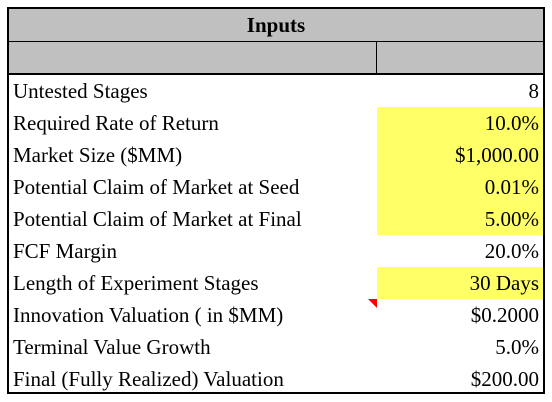 The image size is (552, 402). I want to click on row-fcf-margin: FCF Margin 20.0%, so click(276, 251).